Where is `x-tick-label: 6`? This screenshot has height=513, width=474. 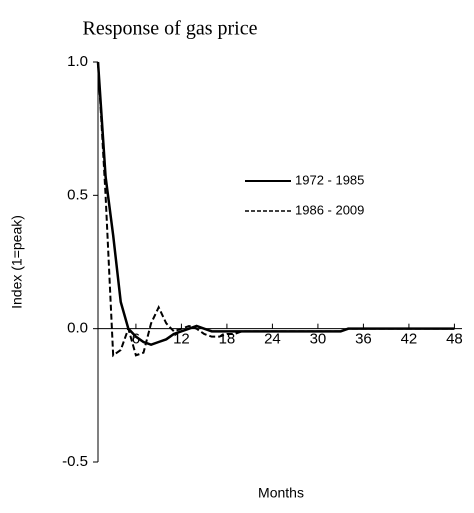
x-tick-label: 6 is located at coordinates (136, 339).